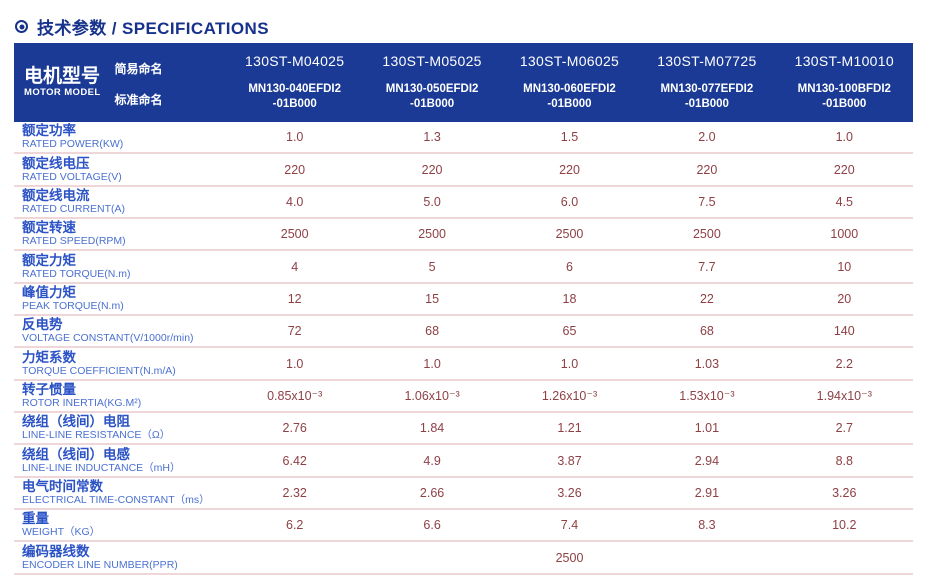 The image size is (932, 579). What do you see at coordinates (49, 357) in the screenshot?
I see `row-label-cn: 力矩系数` at bounding box center [49, 357].